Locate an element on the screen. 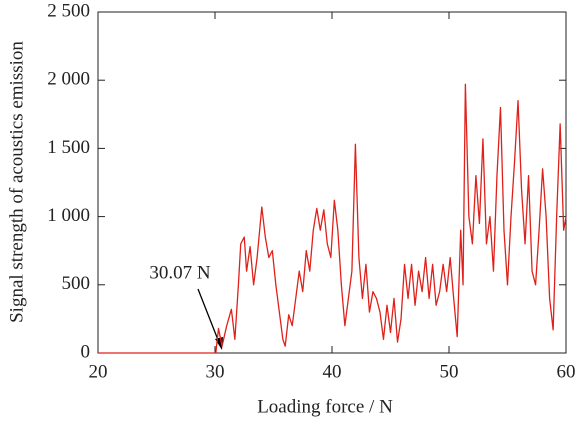 This screenshot has width=575, height=423. x-axis-label: Loading force / N is located at coordinates (325, 406).